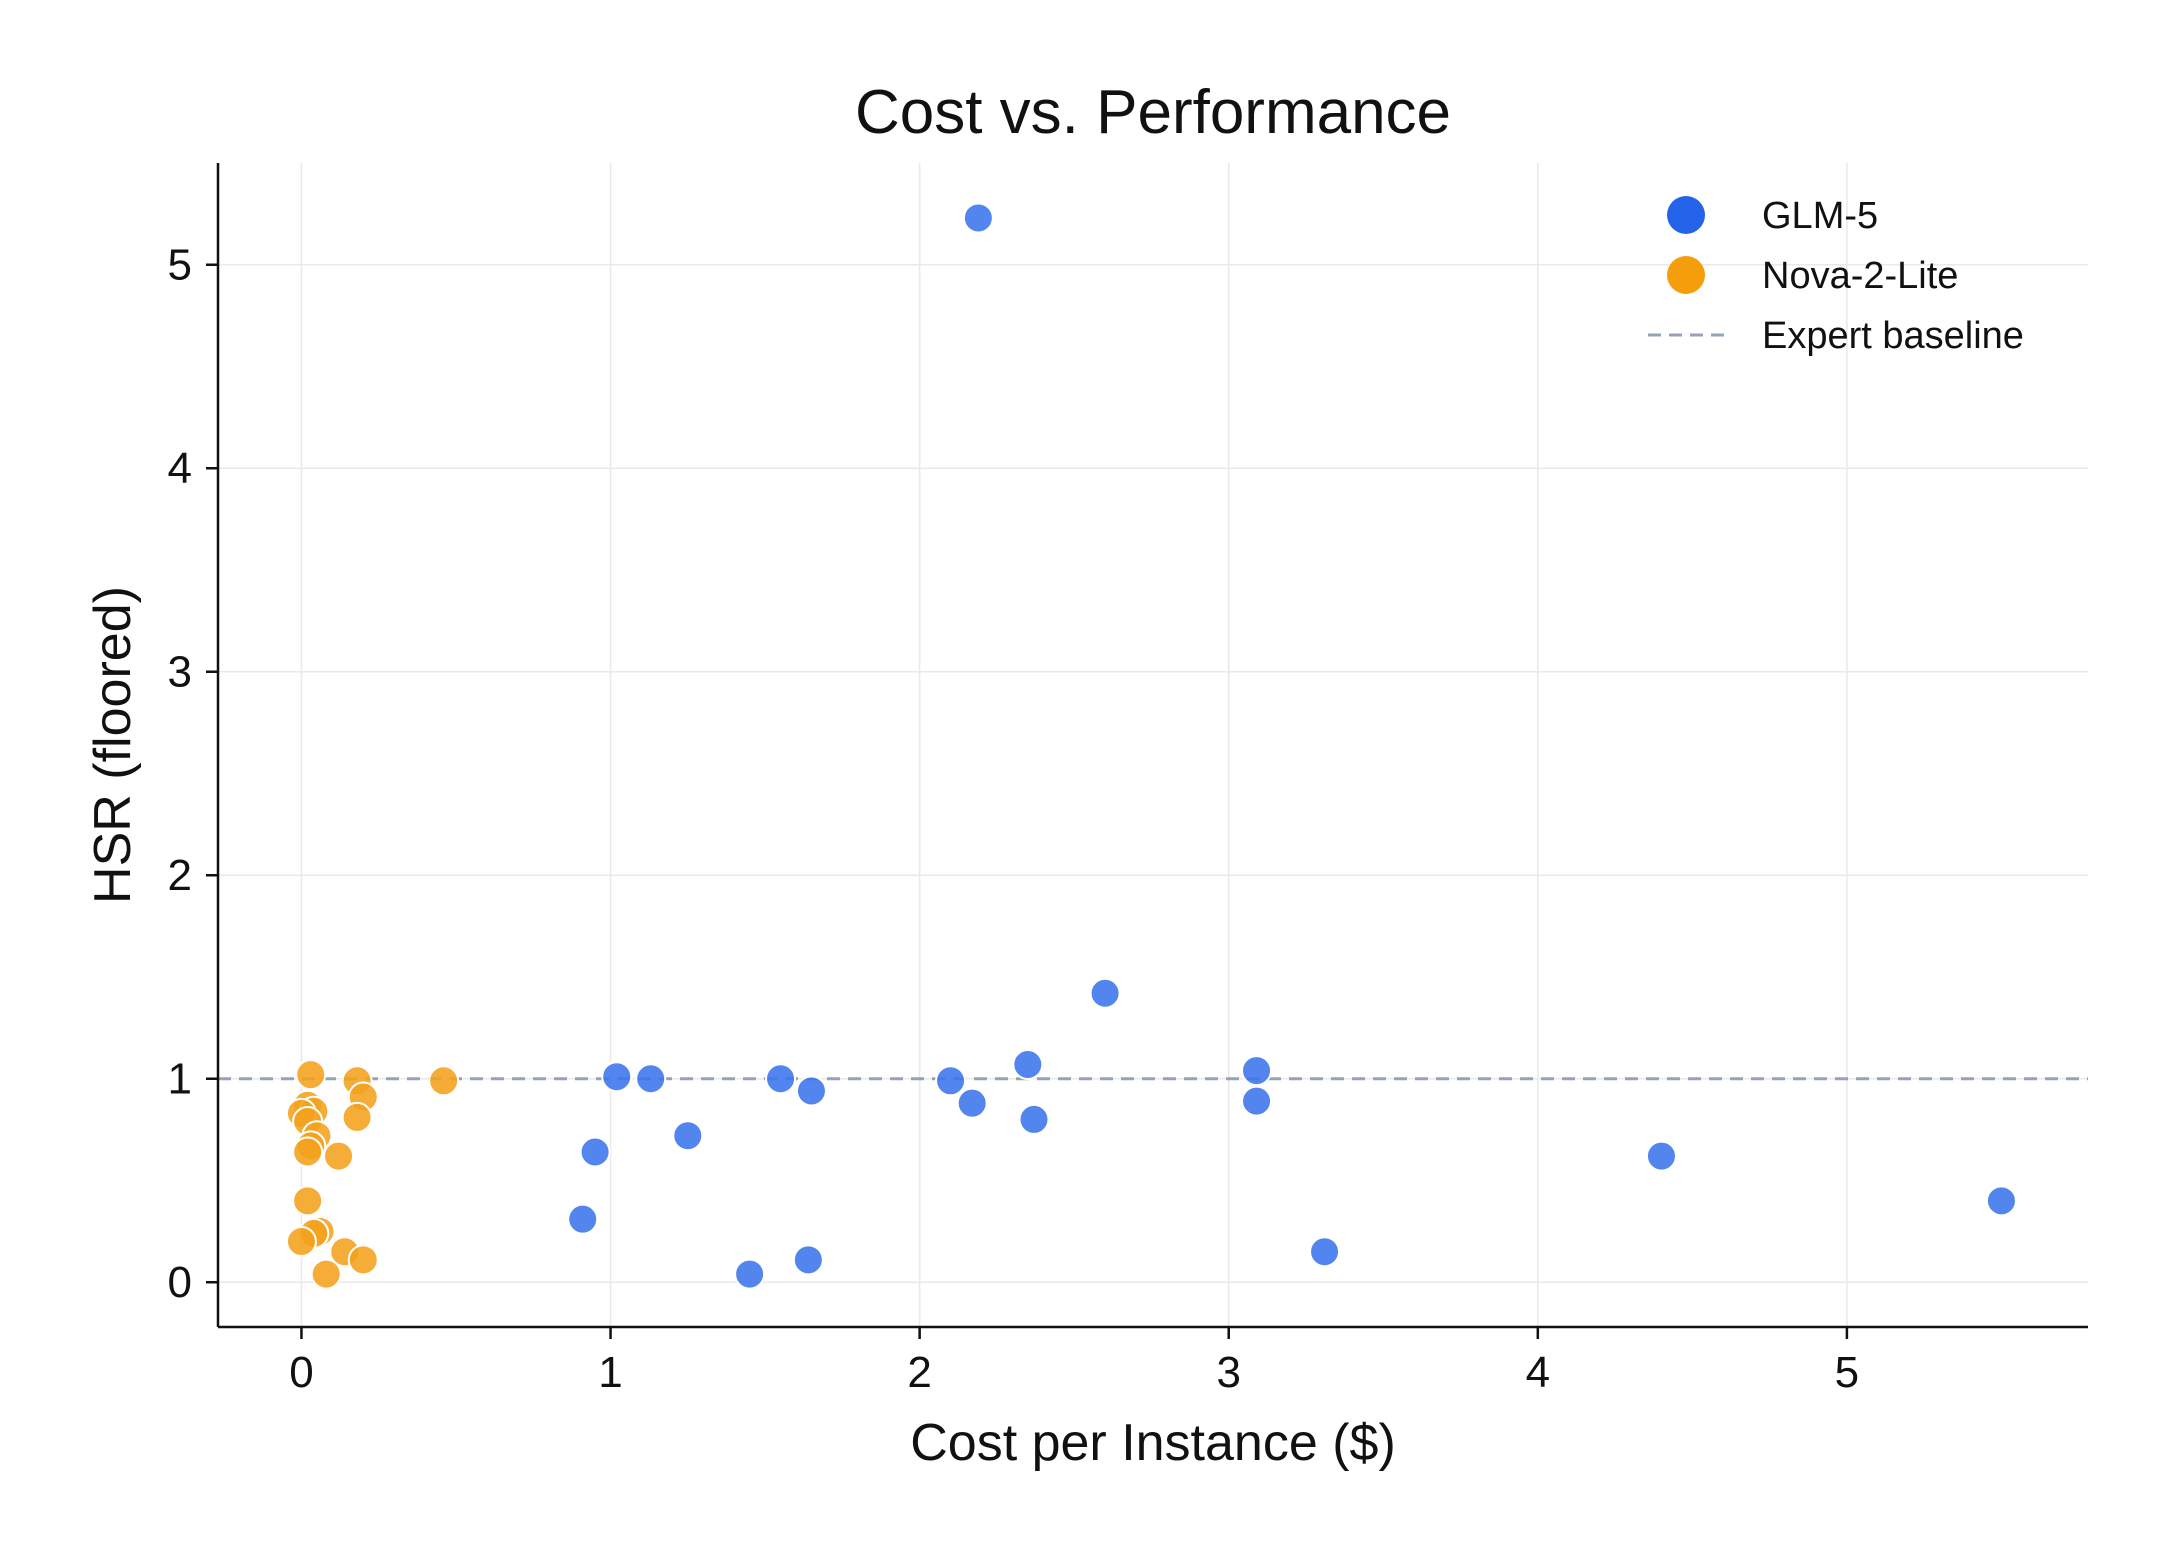 This screenshot has width=2164, height=1557. Describe the element at coordinates (180, 468) in the screenshot. I see `y-tick-label: 4` at that location.